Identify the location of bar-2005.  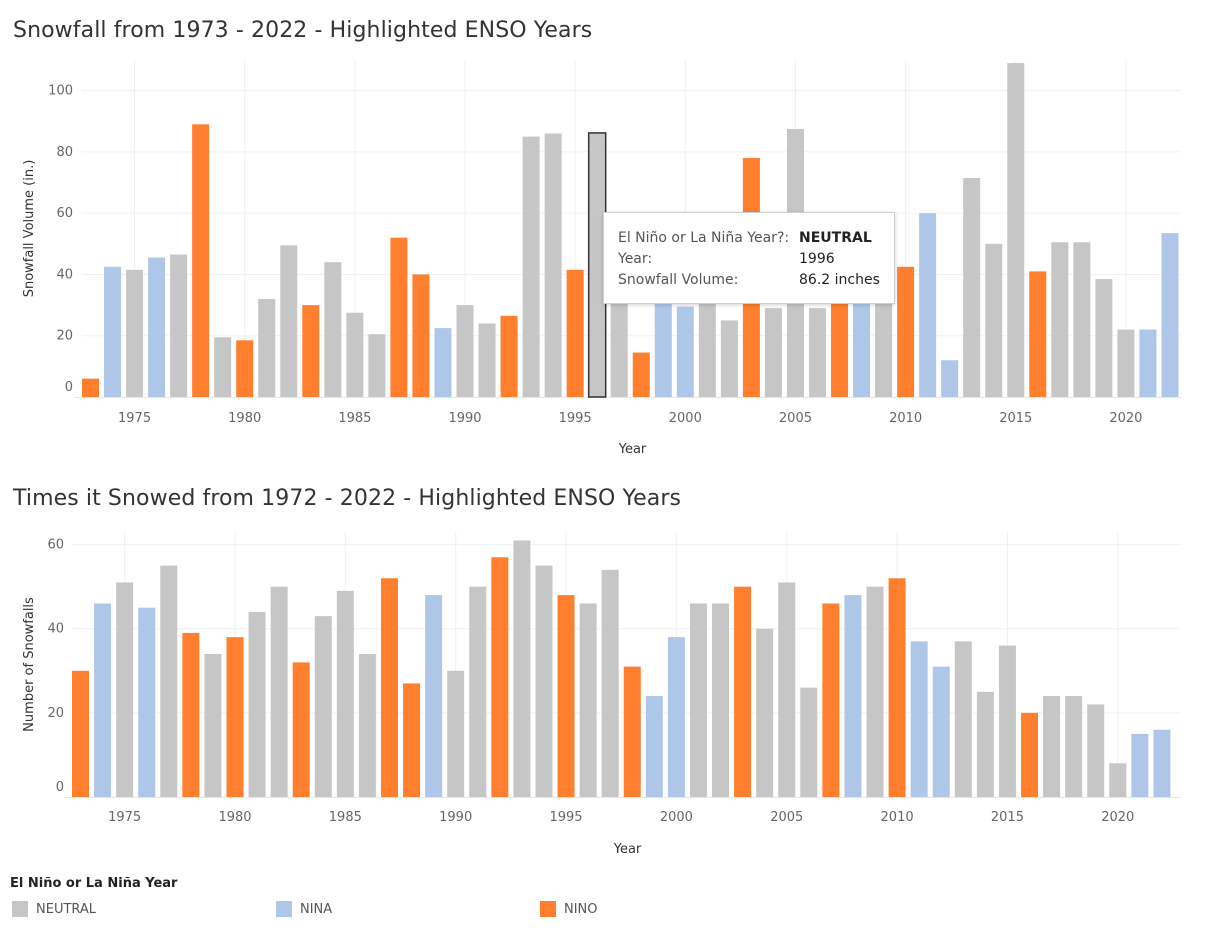
(787, 689).